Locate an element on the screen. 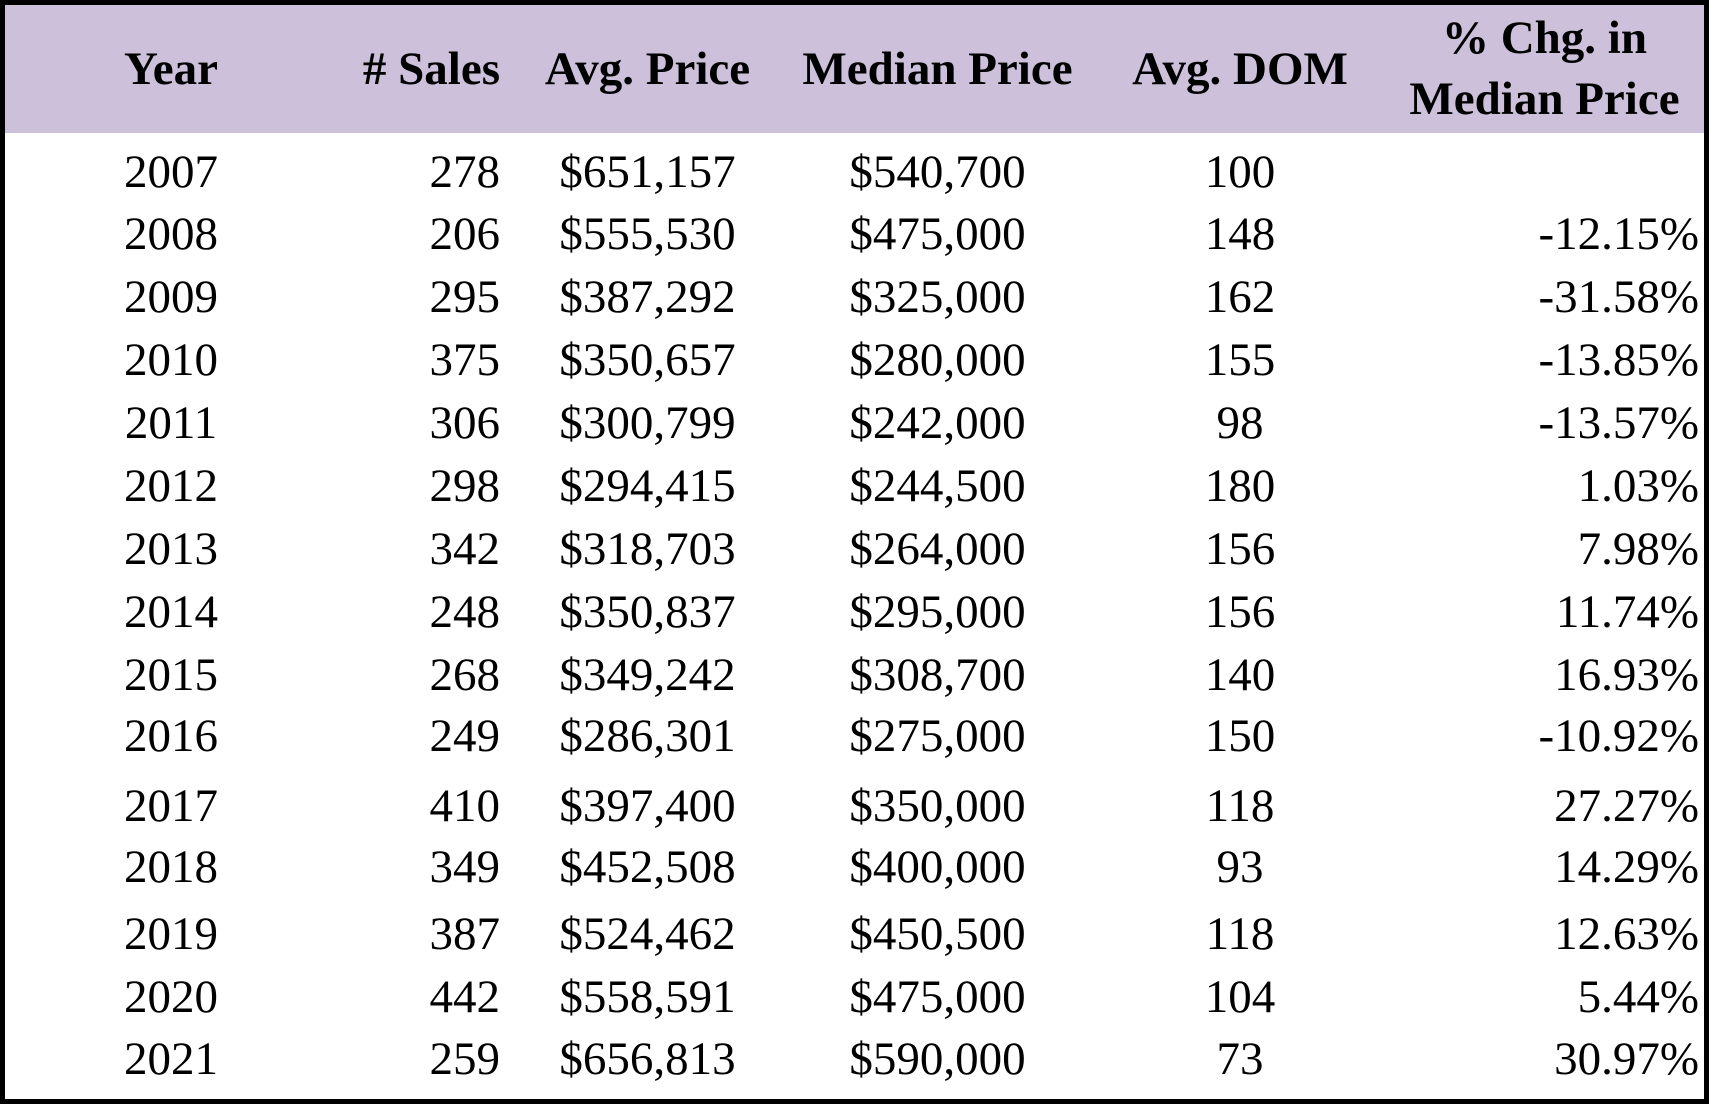 The width and height of the screenshot is (1709, 1104). cell-avg-price: $558,591 is located at coordinates (647, 997).